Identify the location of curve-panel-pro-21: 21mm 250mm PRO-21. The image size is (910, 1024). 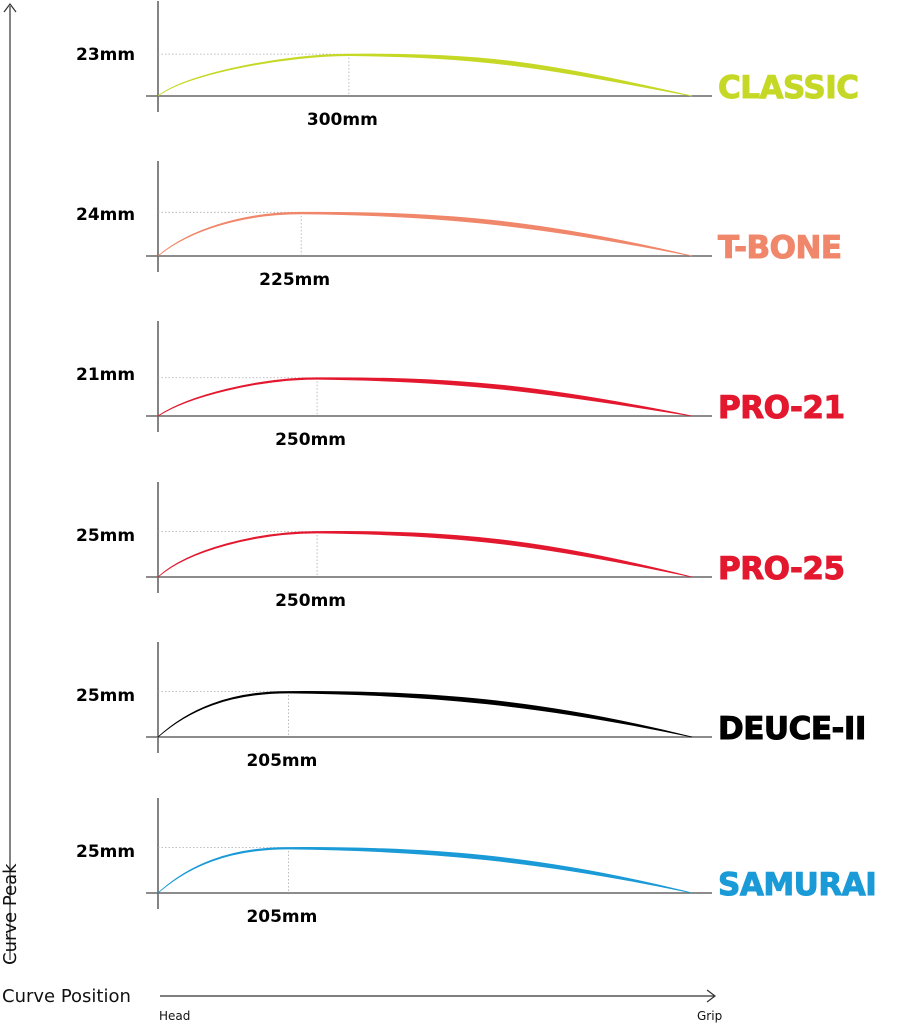
(461, 385).